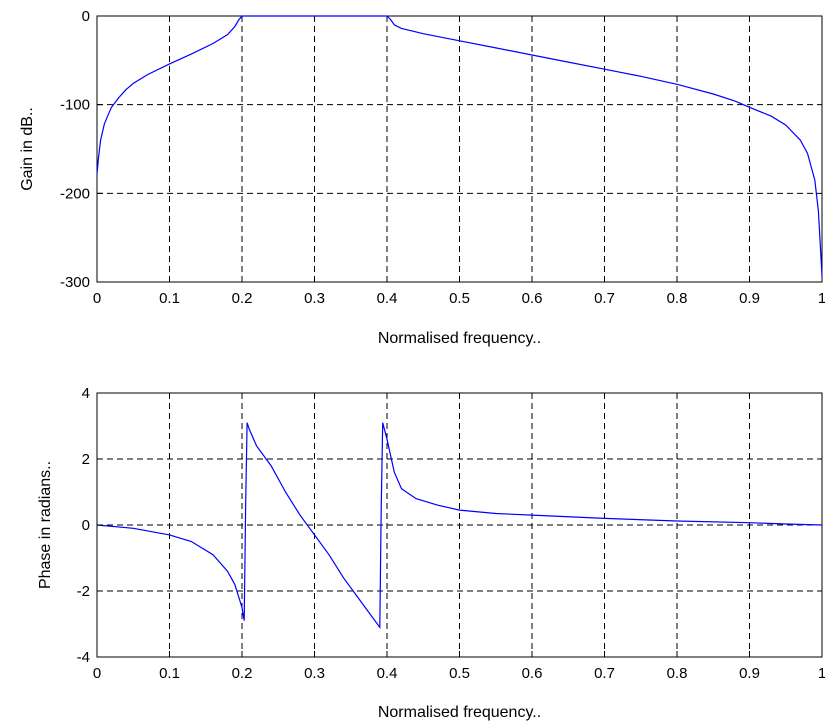 The width and height of the screenshot is (825, 725). Describe the element at coordinates (97, 298) in the screenshot. I see `gain-x-tick-label: 0` at that location.